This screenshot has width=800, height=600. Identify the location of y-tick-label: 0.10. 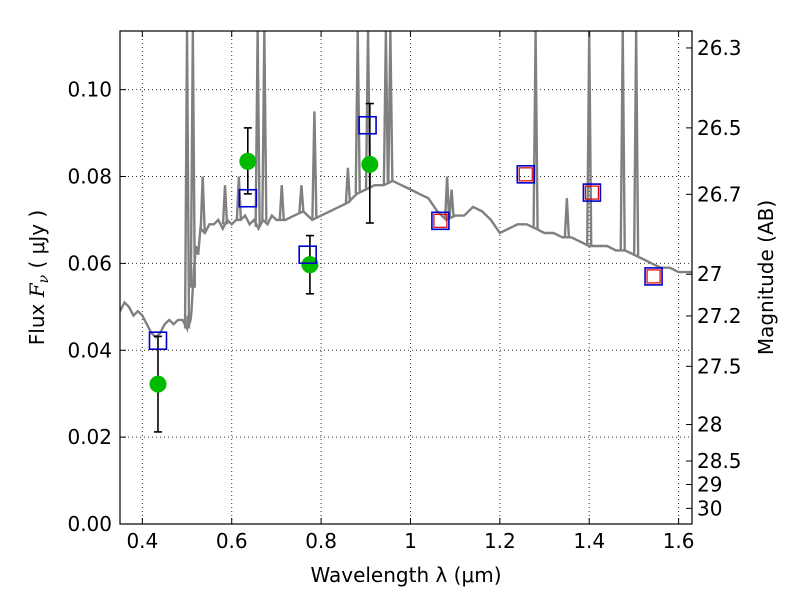
(89, 90).